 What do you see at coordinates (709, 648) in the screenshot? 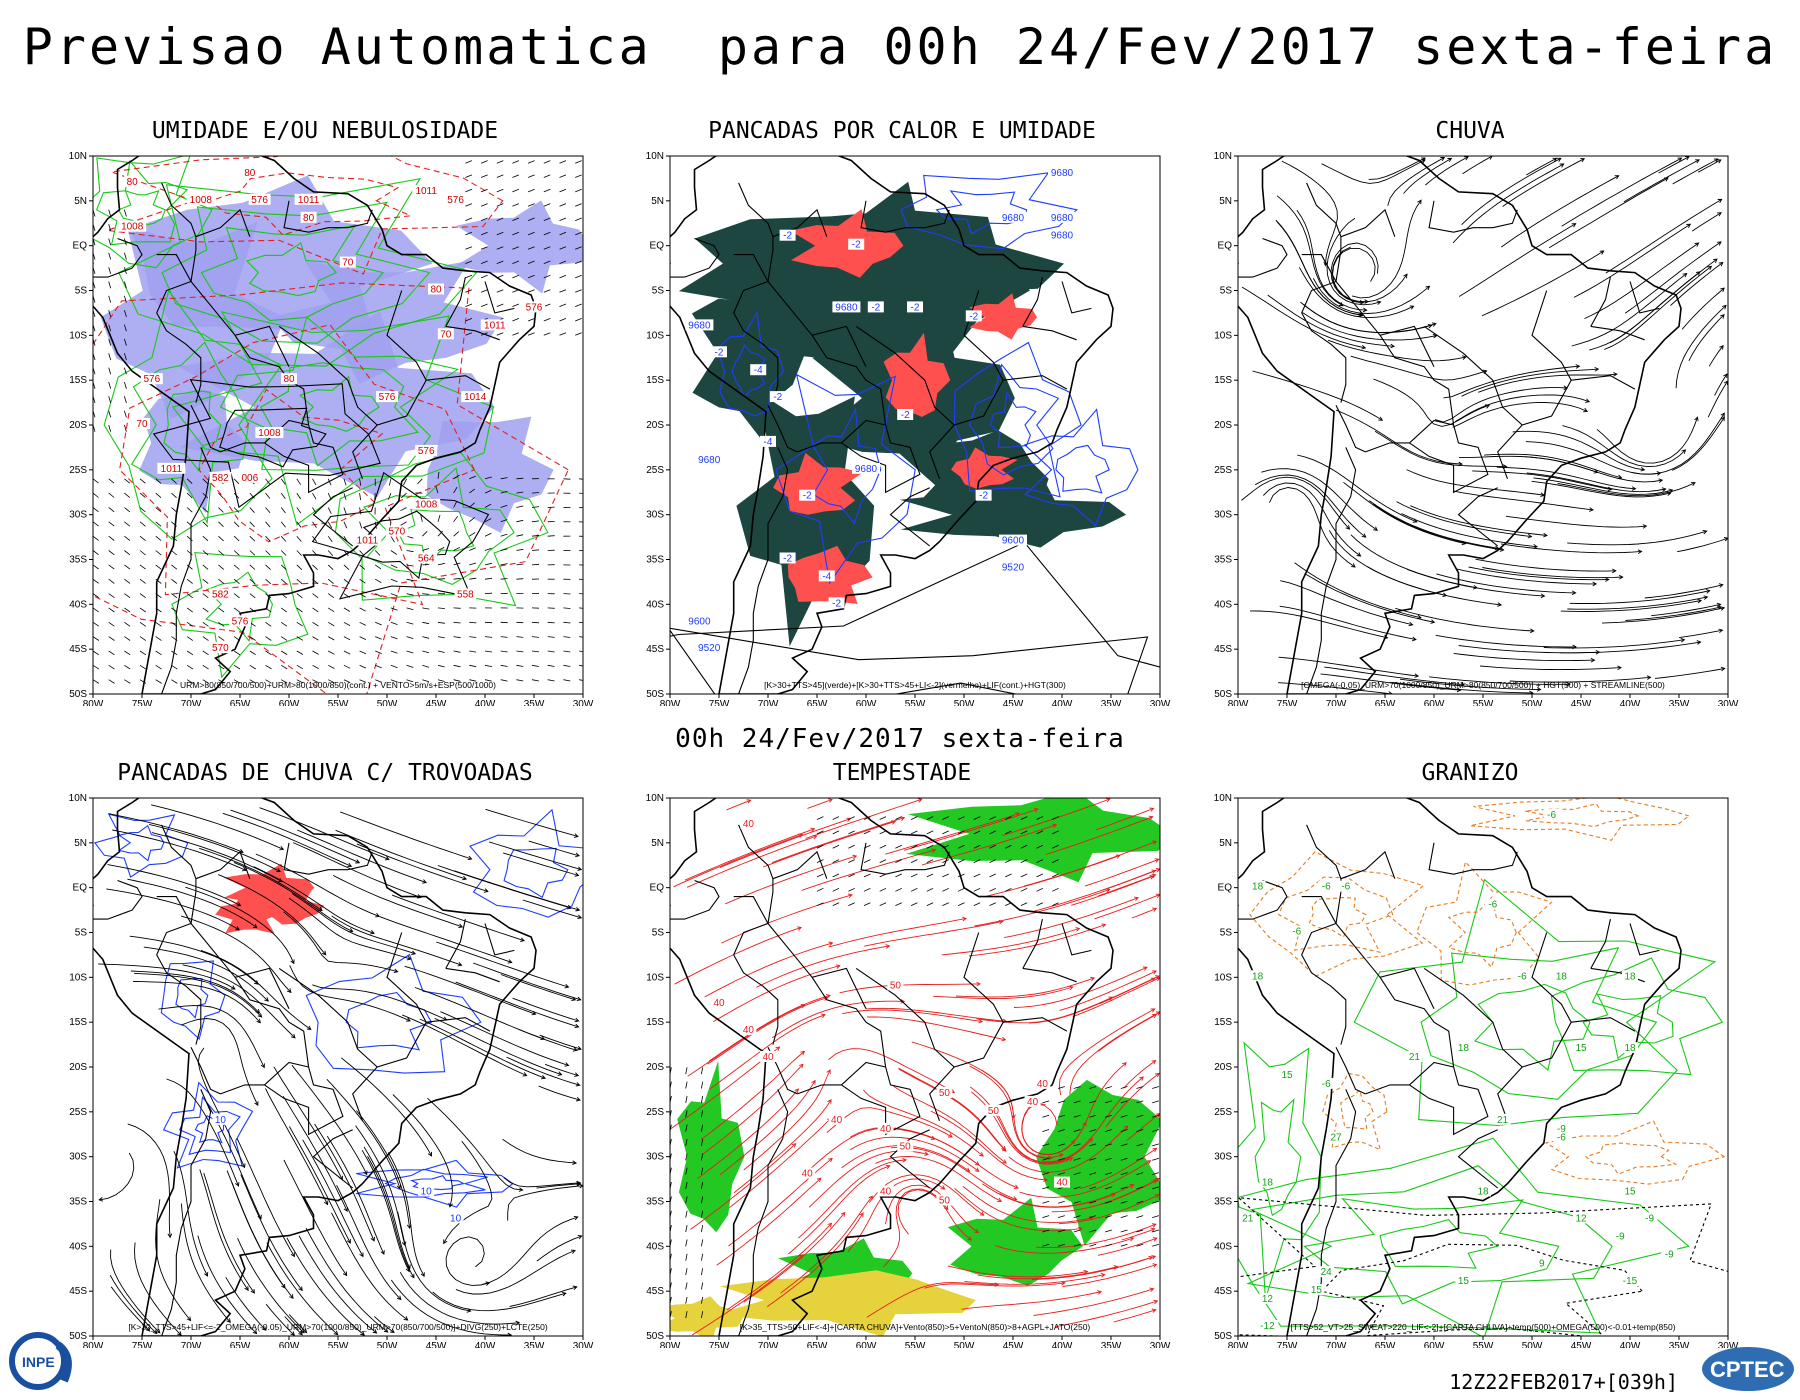
I see `contour-label: 9520` at bounding box center [709, 648].